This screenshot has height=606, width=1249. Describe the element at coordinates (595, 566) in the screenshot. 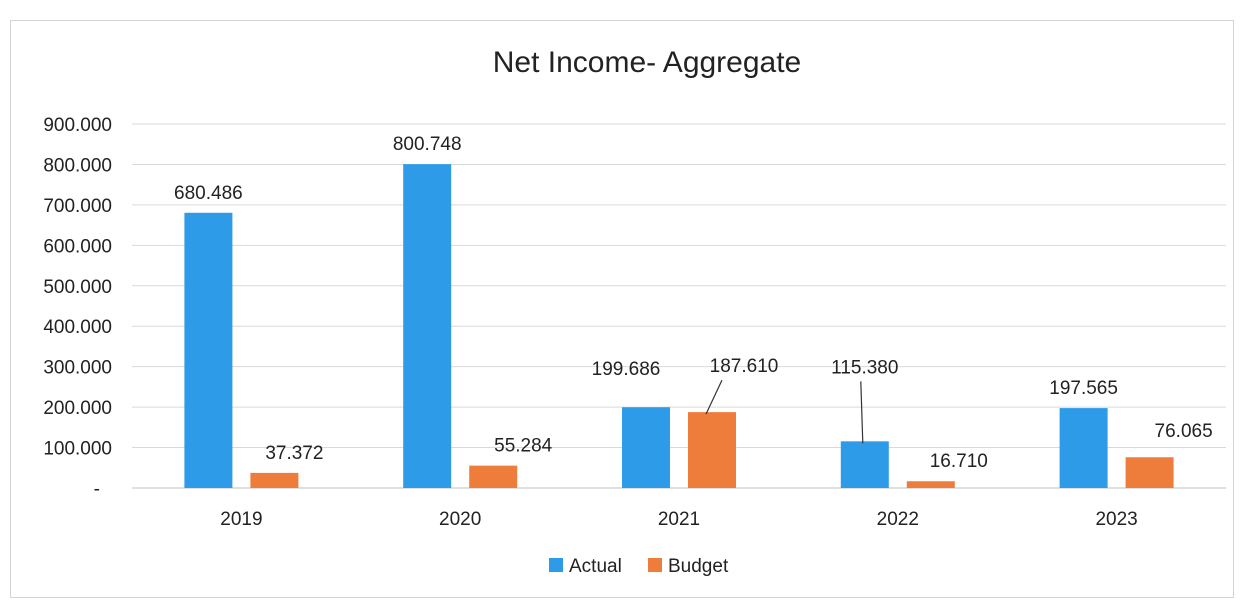

I see `legend-label-actual: Actual` at that location.